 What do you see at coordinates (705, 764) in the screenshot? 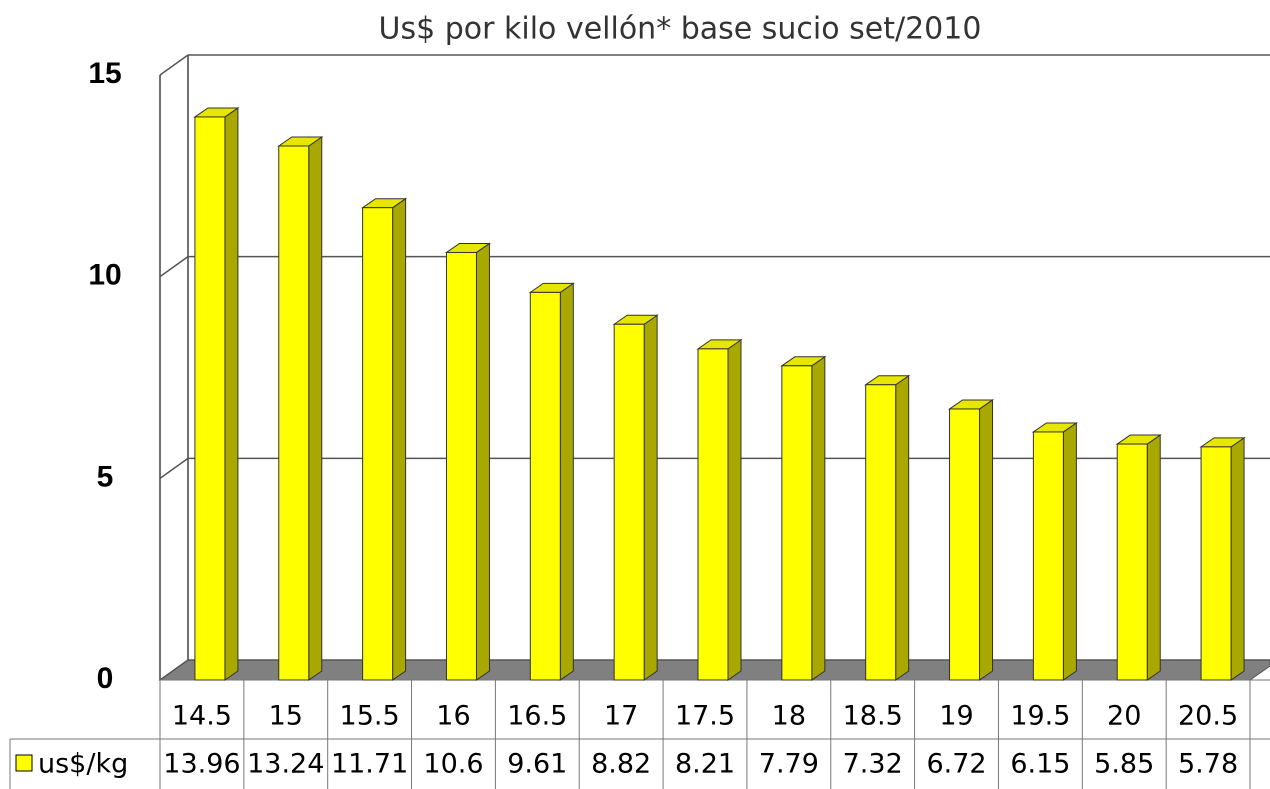
I see `table-value: 8.21` at bounding box center [705, 764].